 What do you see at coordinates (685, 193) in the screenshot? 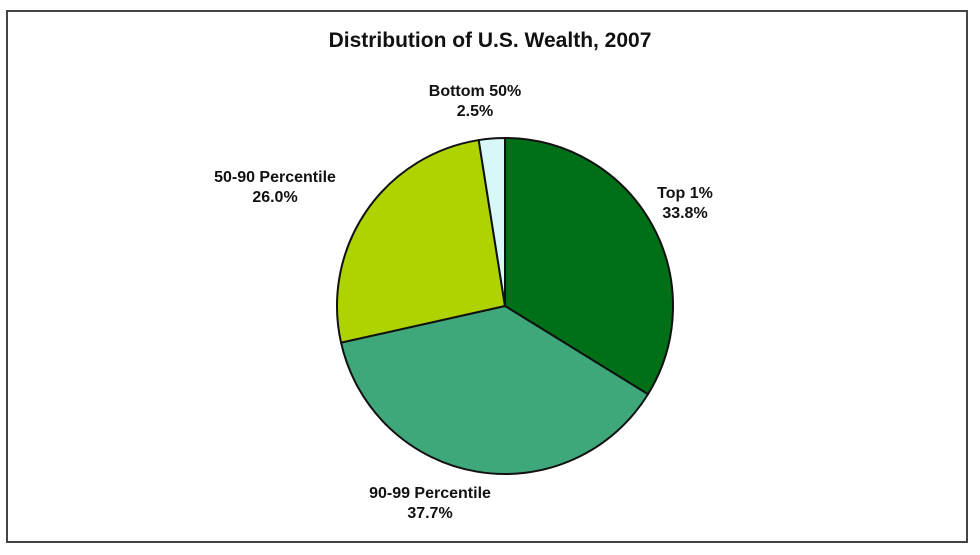
I see `label-top-1-name: Top 1%` at bounding box center [685, 193].